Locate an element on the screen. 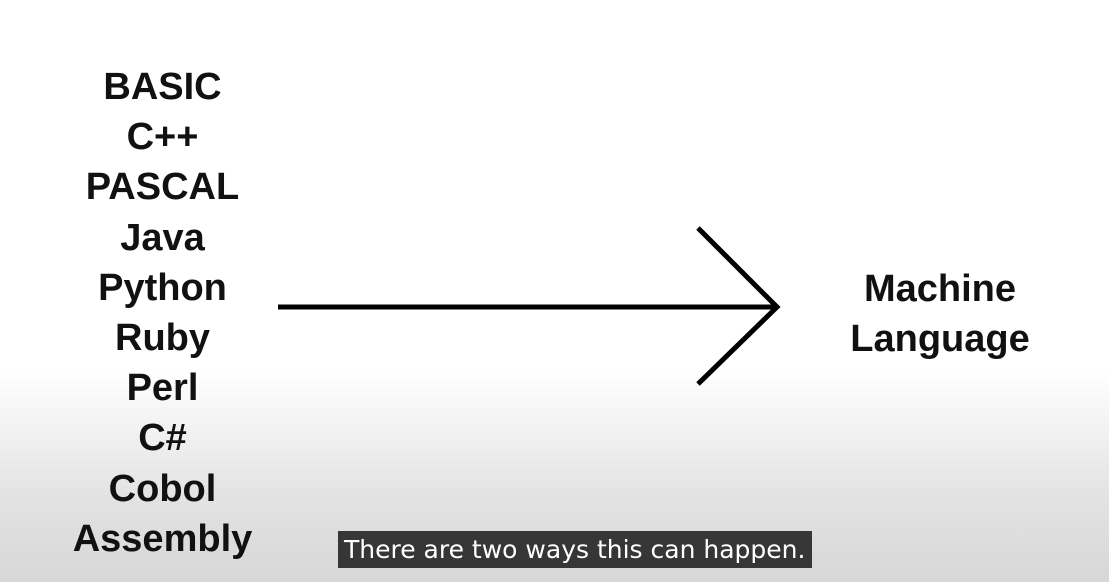 The height and width of the screenshot is (582, 1109). subtitle-caption: There are two ways this can happen. is located at coordinates (575, 549).